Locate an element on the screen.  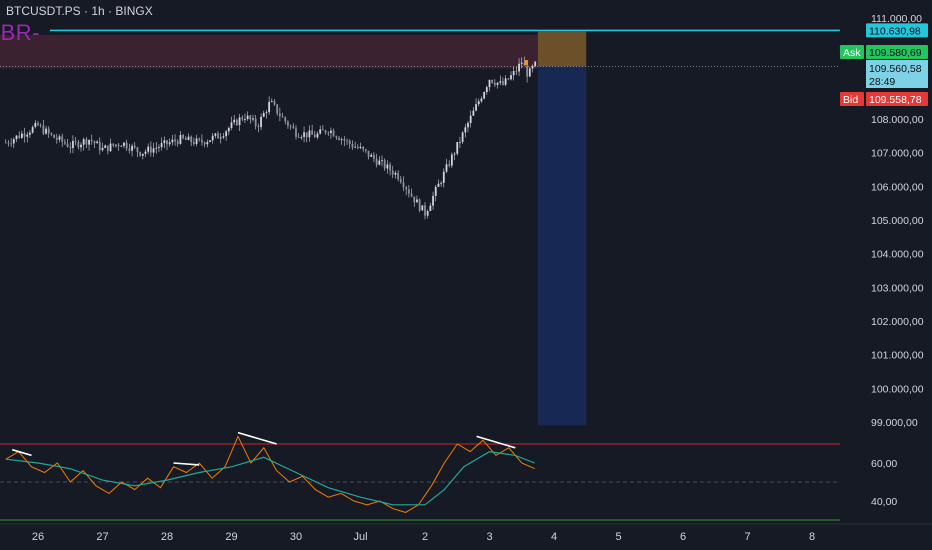
resistance-price-tag-bg is located at coordinates (897, 30).